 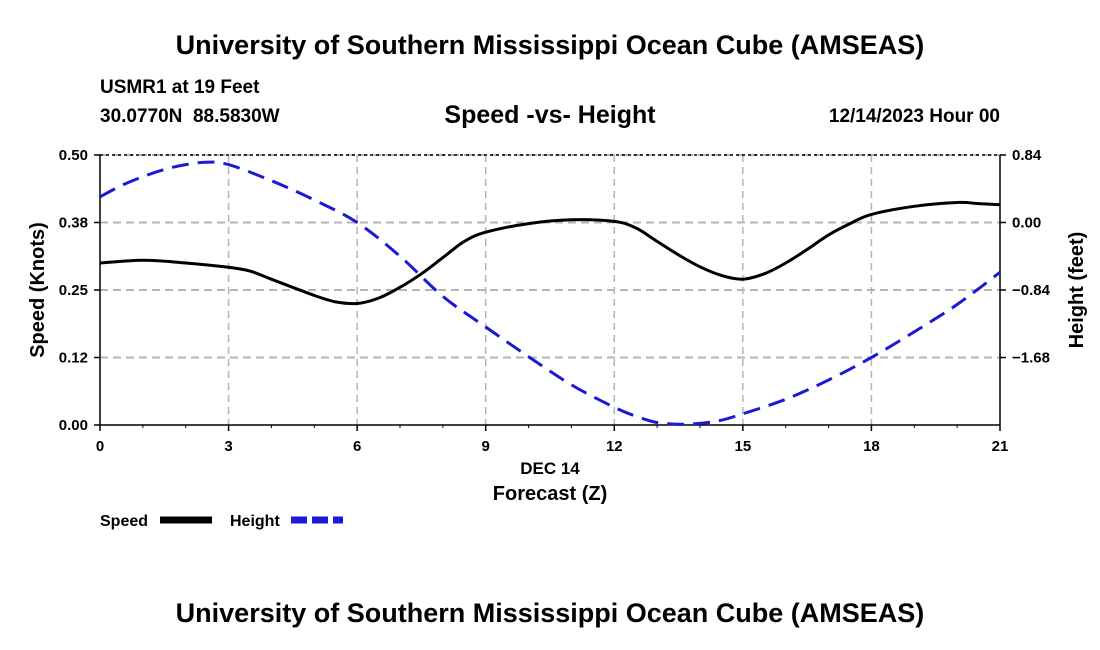 I want to click on x-tick-label: 18, so click(x=871, y=446).